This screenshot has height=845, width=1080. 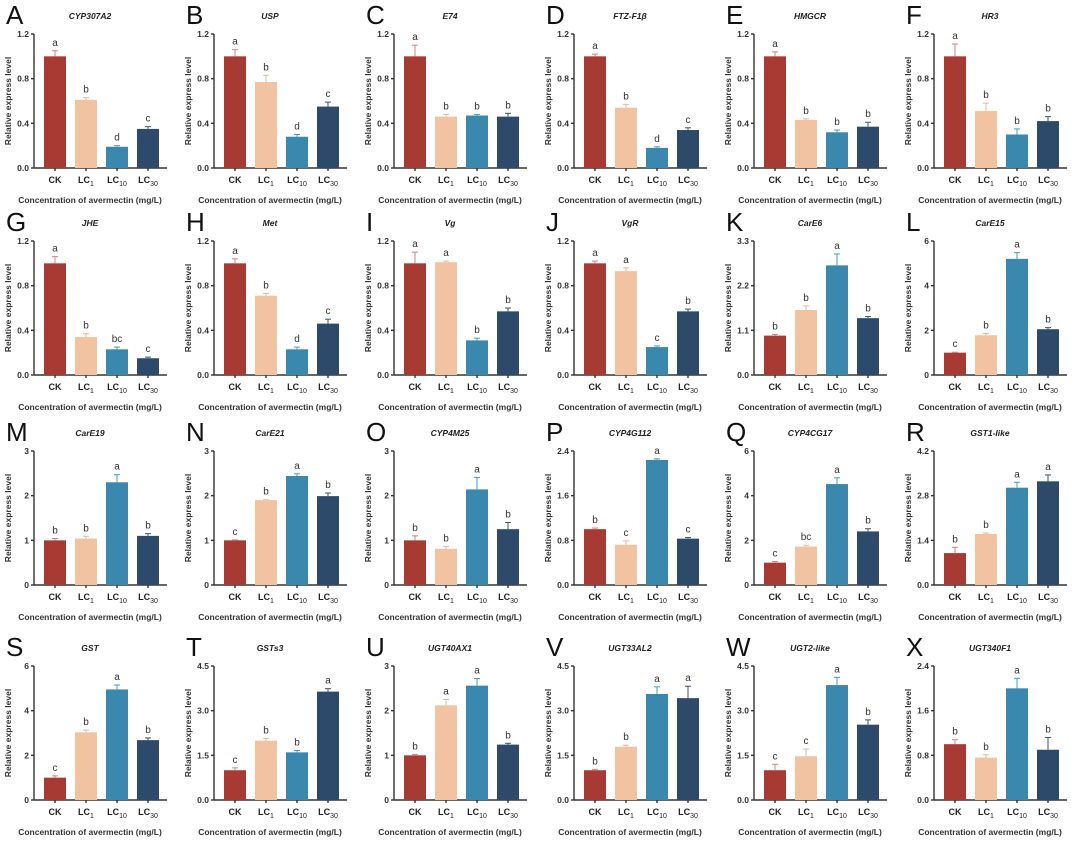 I want to click on panel-letter: V, so click(x=555, y=647).